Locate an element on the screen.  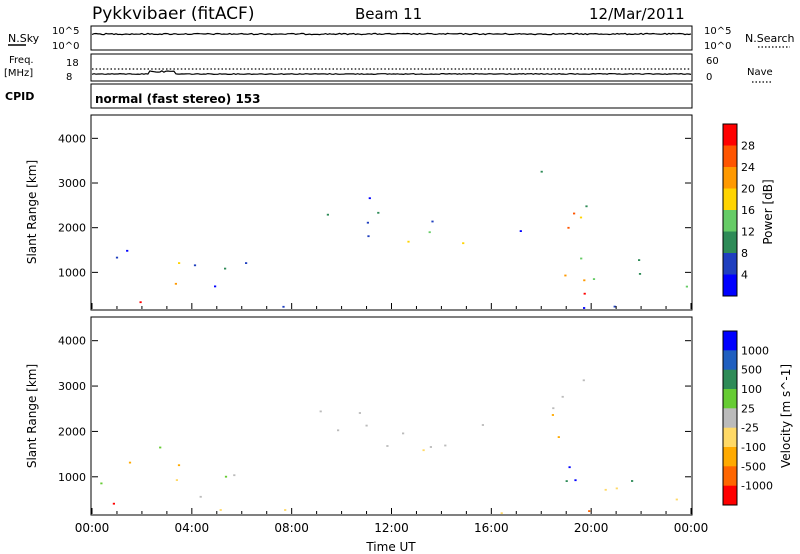
power-colorbar: 4 8 12 16 20 24 28 is located at coordinates (738, 210).